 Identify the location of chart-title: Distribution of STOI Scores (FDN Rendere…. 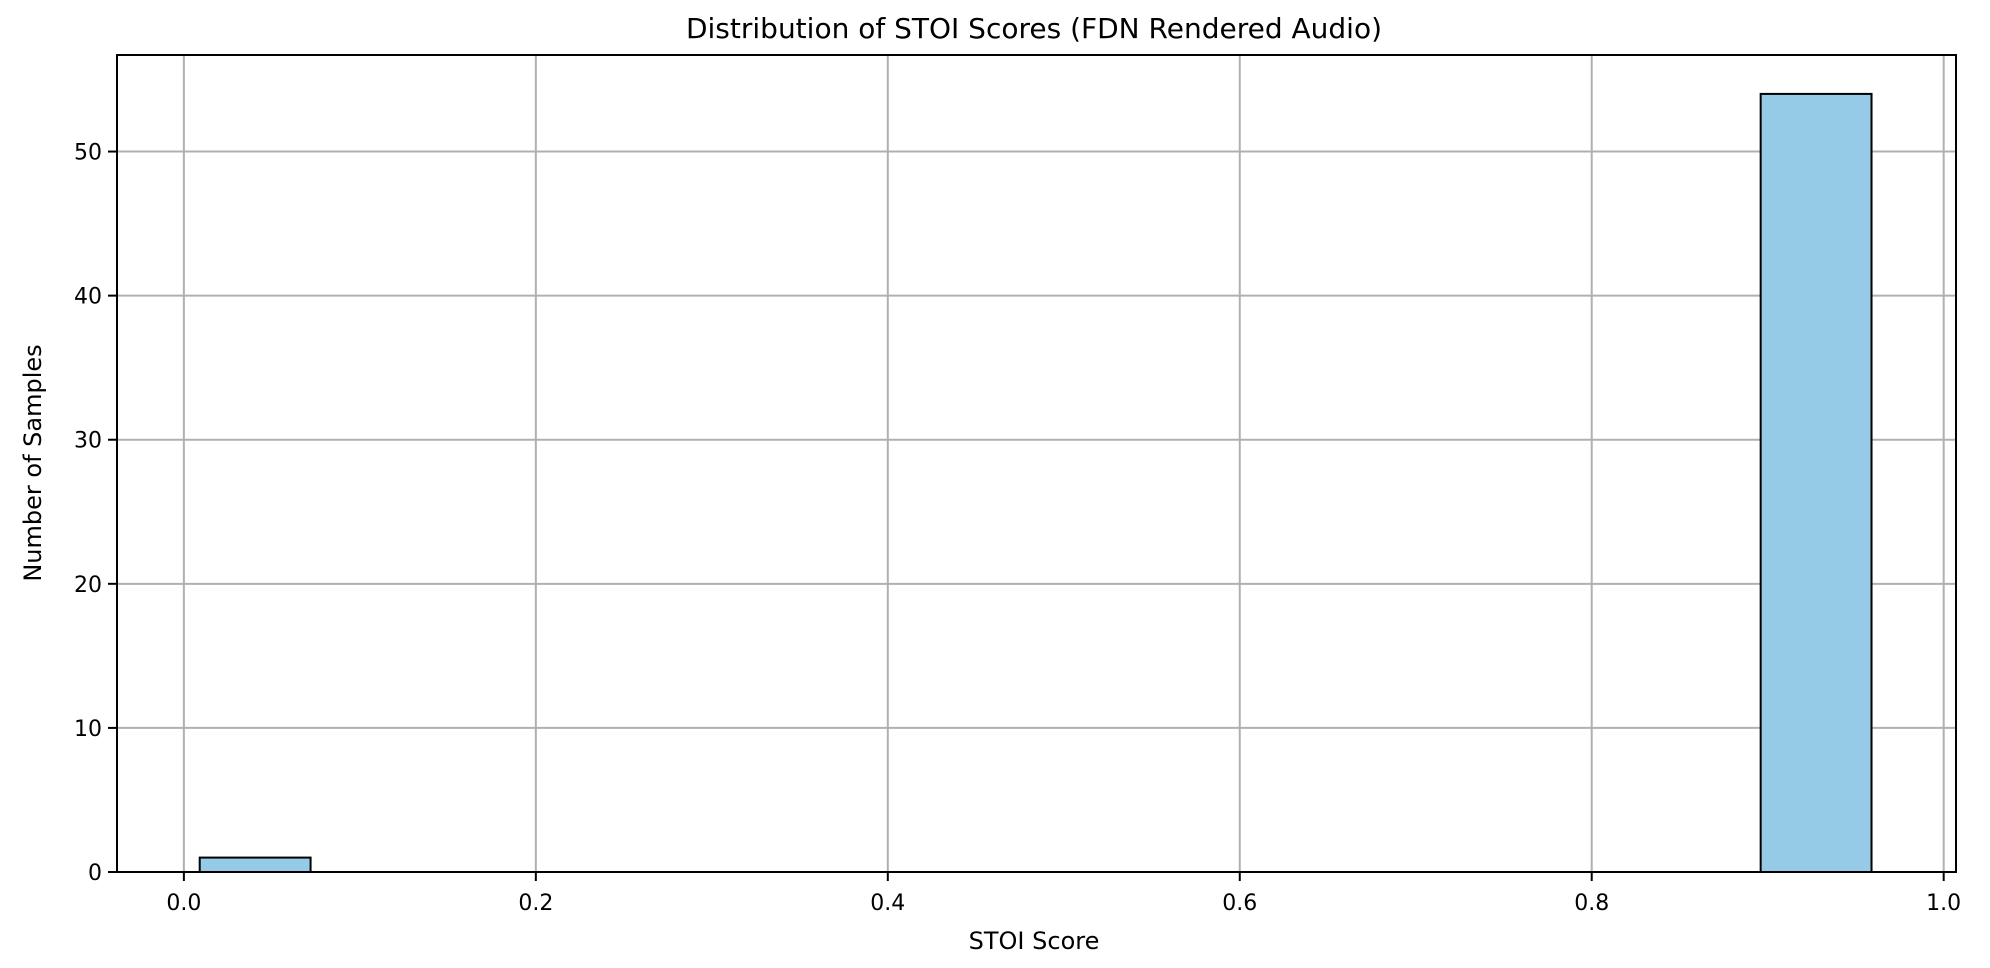
(1034, 28).